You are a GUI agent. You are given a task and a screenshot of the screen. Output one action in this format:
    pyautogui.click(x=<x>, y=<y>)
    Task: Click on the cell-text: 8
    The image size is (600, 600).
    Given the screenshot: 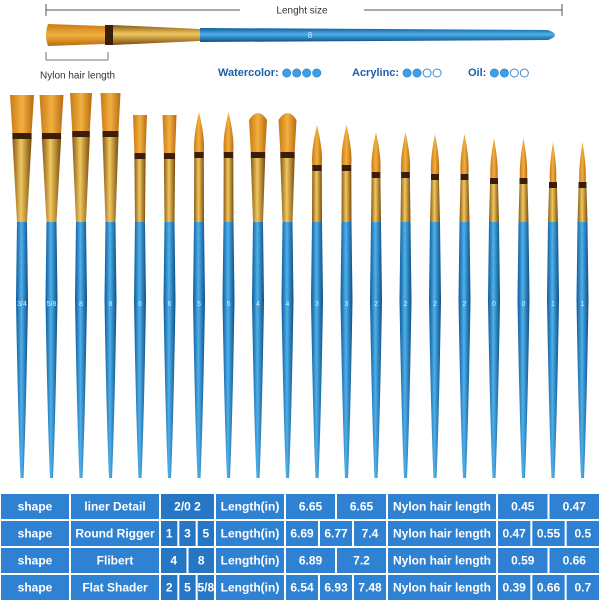 What is the action you would take?
    pyautogui.click(x=201, y=561)
    